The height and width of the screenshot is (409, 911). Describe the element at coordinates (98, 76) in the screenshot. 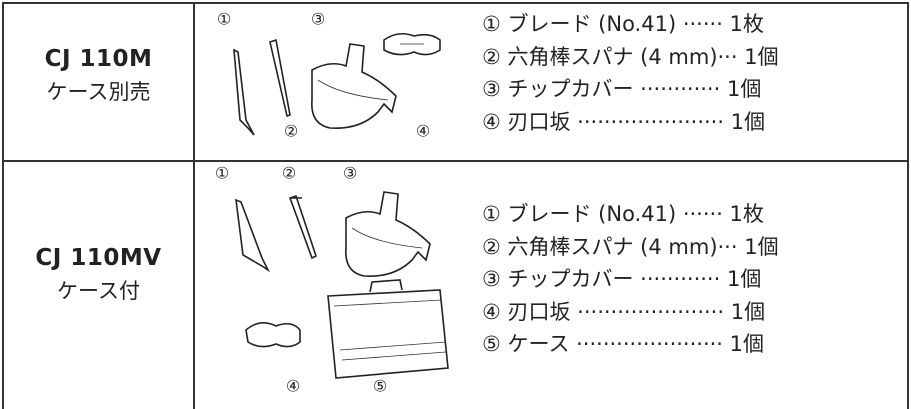

I see `model-cell: CJ 110M ケース別売` at that location.